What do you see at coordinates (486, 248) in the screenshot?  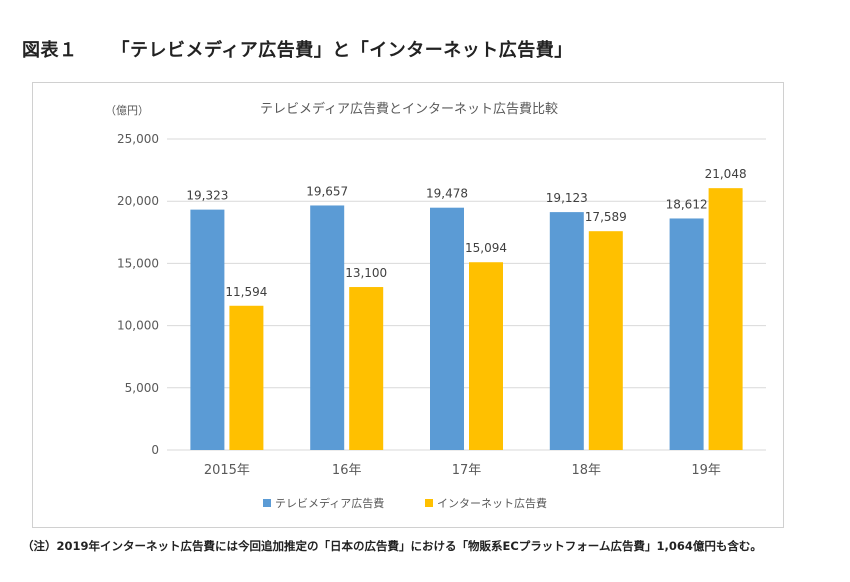 I see `data-label-internet: 15,094` at bounding box center [486, 248].